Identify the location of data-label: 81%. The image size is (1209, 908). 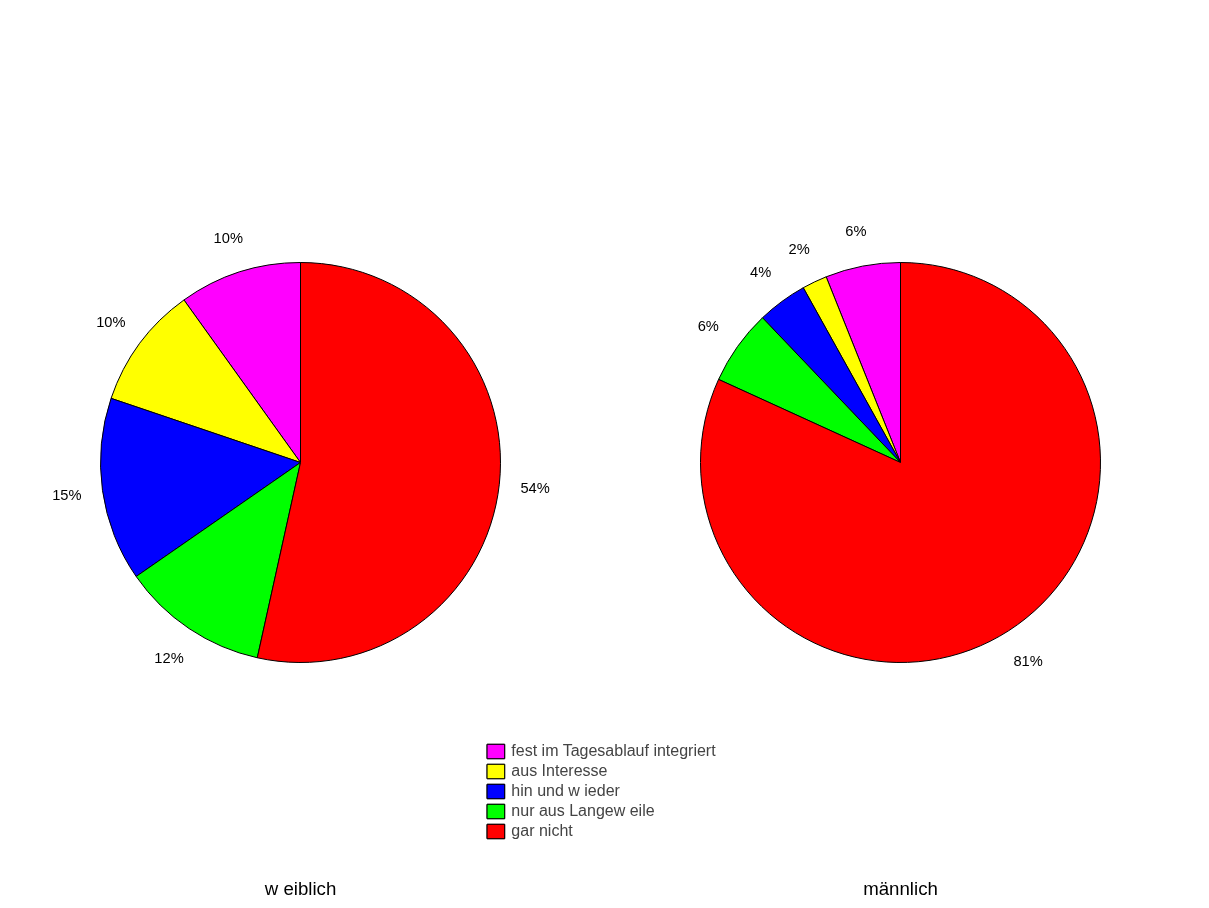
(1028, 661).